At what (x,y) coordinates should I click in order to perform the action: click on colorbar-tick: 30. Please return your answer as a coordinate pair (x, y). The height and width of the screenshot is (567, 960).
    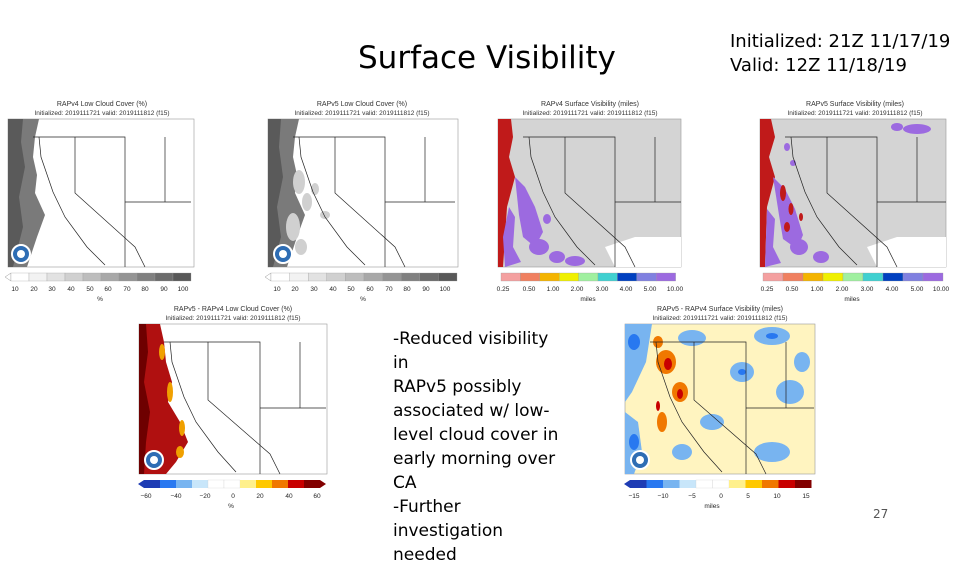
    Looking at the image, I should click on (52, 289).